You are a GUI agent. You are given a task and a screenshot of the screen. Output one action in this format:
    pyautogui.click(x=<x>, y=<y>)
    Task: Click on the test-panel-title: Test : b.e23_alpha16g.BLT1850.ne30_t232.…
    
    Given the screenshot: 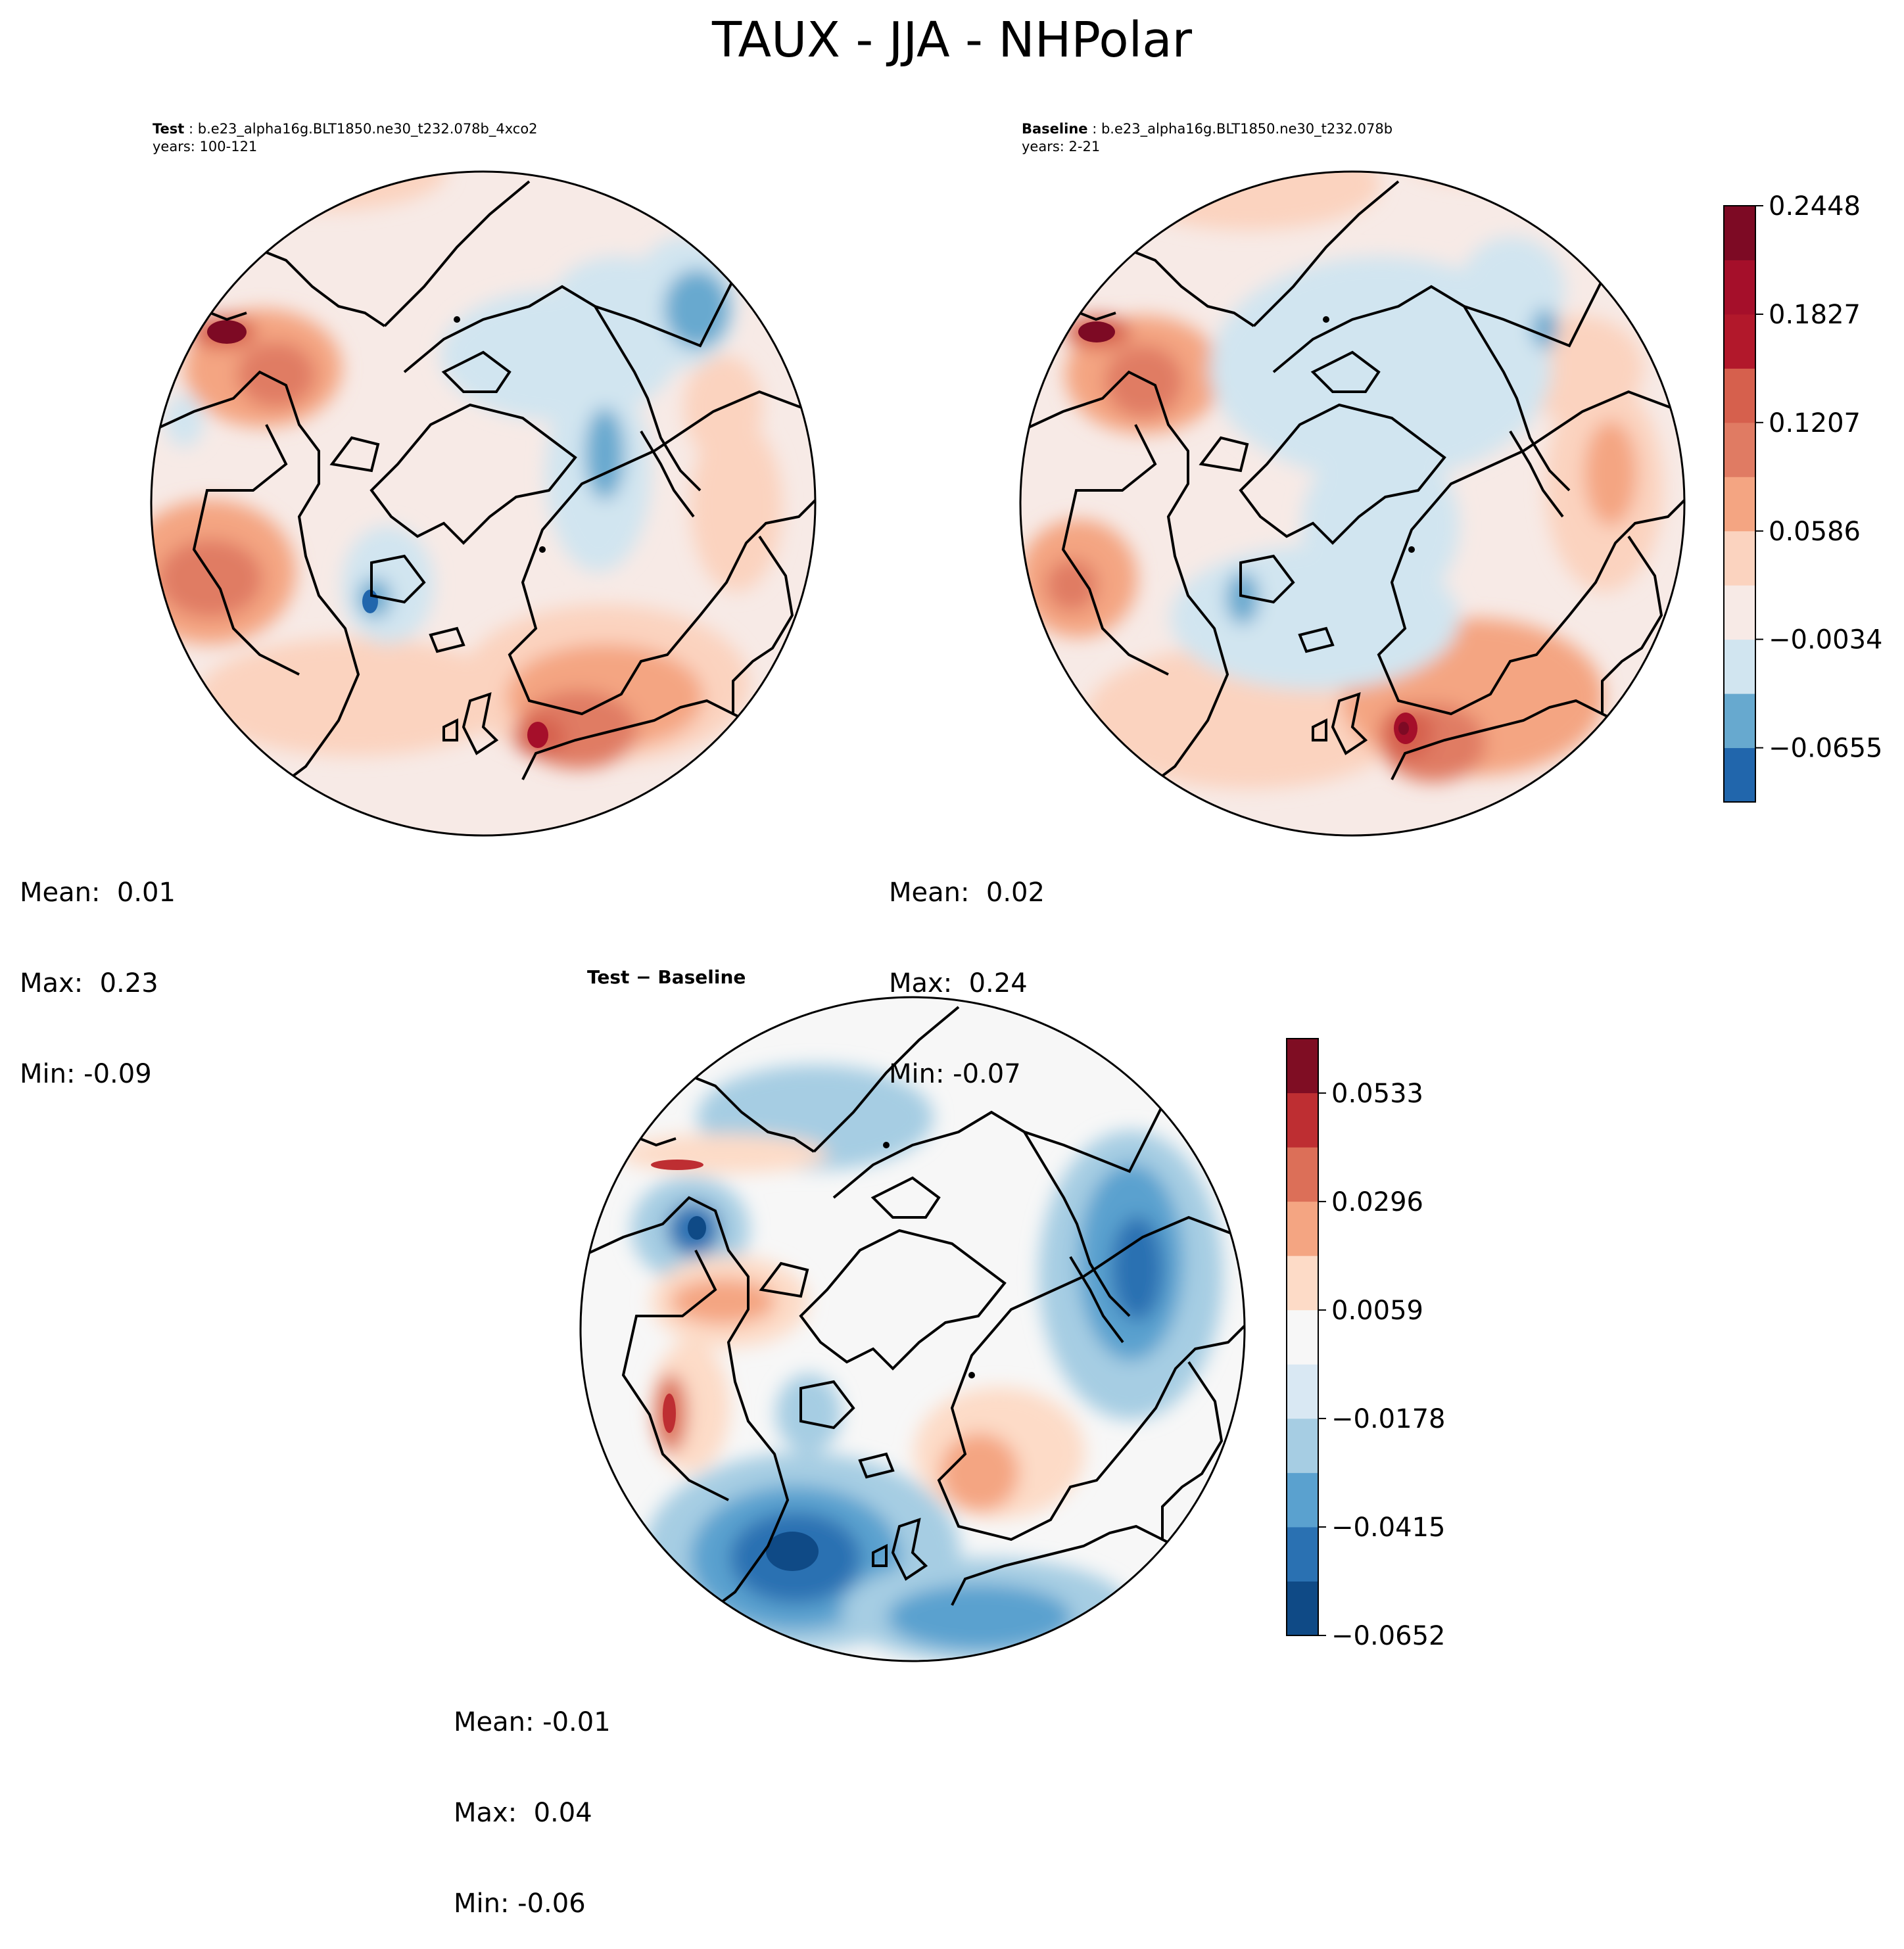 What is the action you would take?
    pyautogui.click(x=345, y=138)
    